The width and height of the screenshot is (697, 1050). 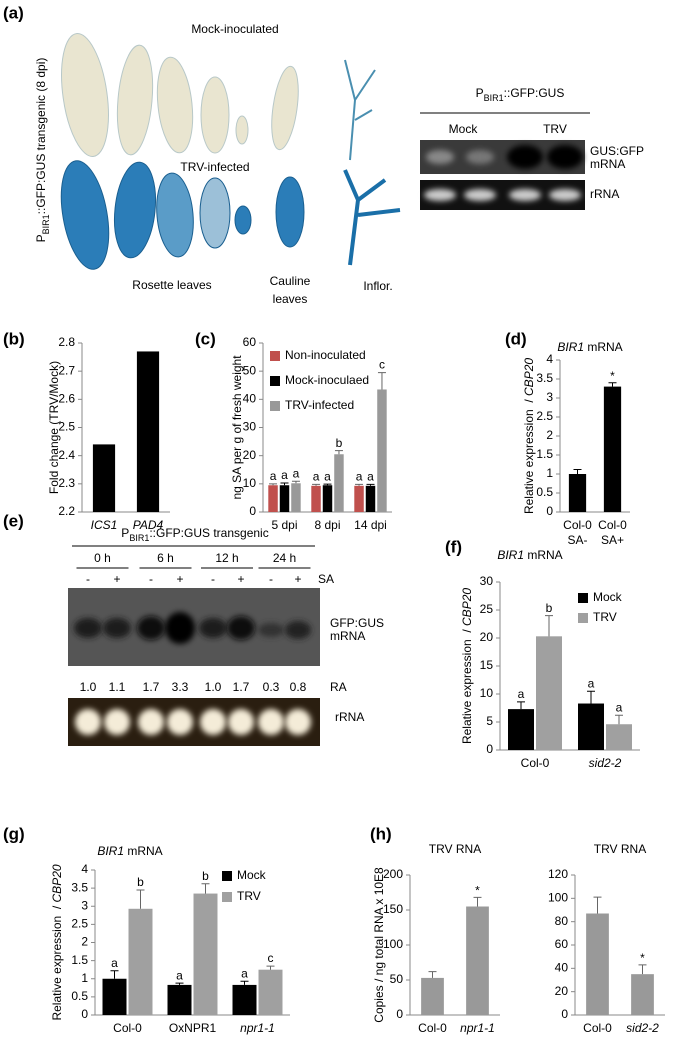 I want to click on chart-title: TRV RNA, so click(x=620, y=849).